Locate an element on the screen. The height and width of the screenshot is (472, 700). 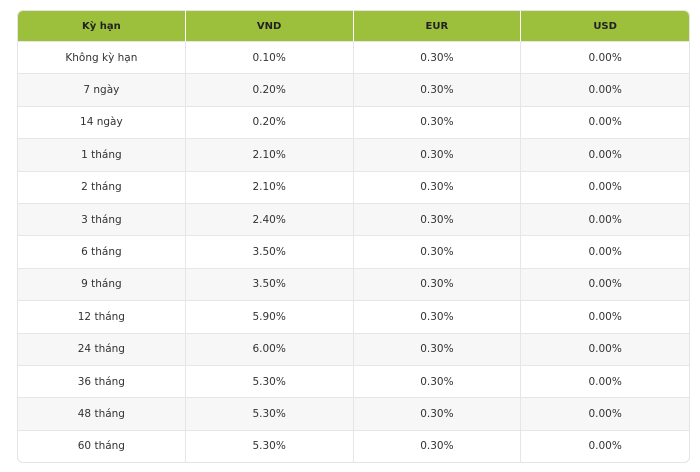
header-cell: USD is located at coordinates (605, 26).